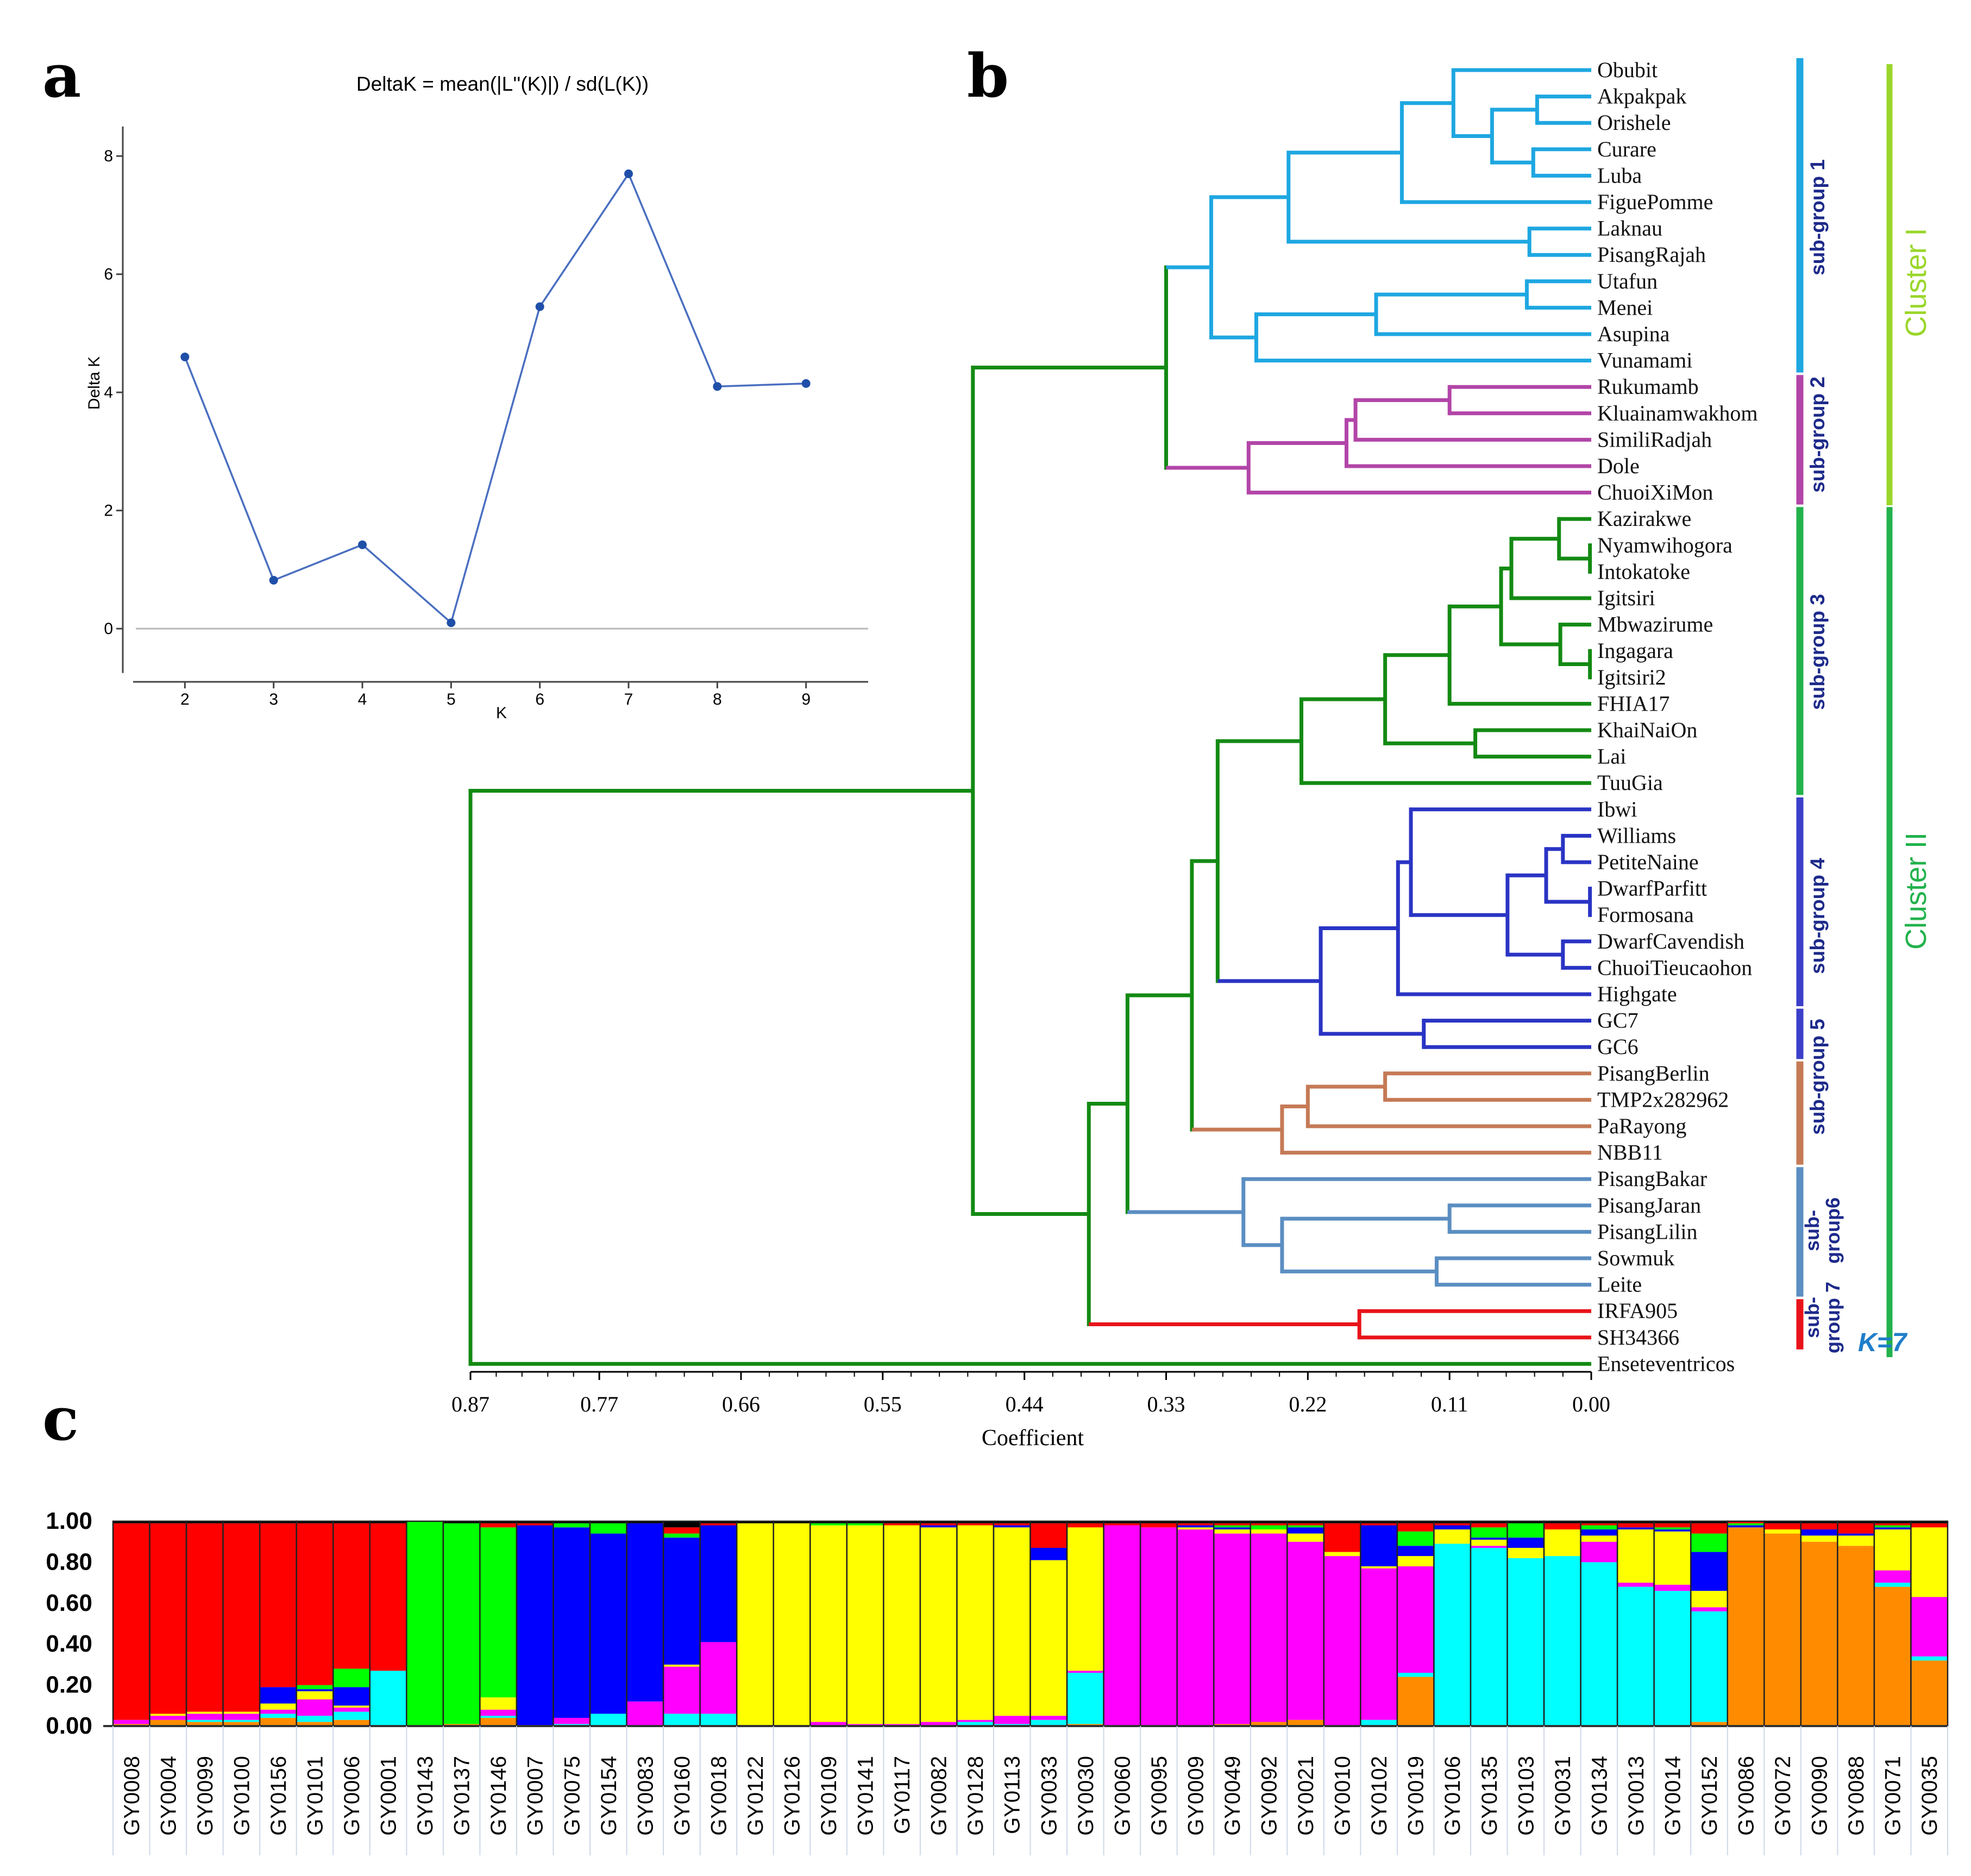 The width and height of the screenshot is (1971, 1876). What do you see at coordinates (1822, 1230) in the screenshot?
I see `subgroup-label: sub-group6` at bounding box center [1822, 1230].